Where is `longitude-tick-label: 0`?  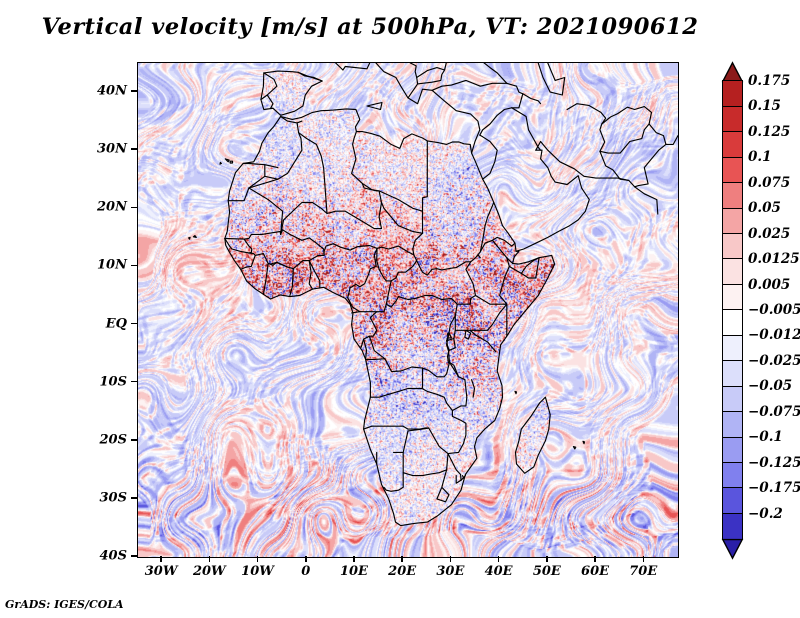 longitude-tick-label: 0 is located at coordinates (306, 571).